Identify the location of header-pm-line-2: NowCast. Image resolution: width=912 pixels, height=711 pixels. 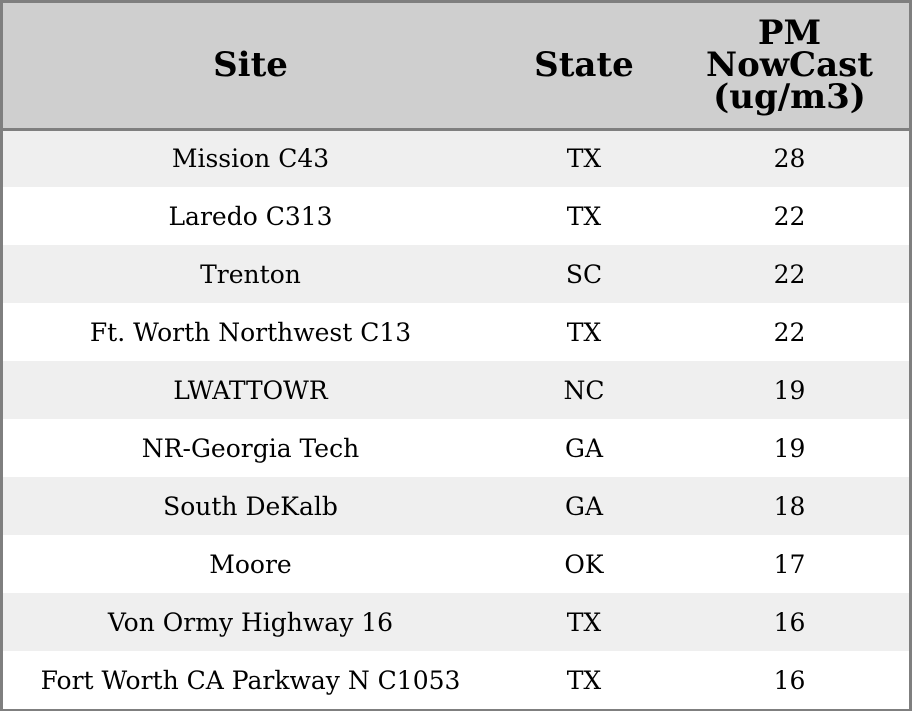
(789, 65).